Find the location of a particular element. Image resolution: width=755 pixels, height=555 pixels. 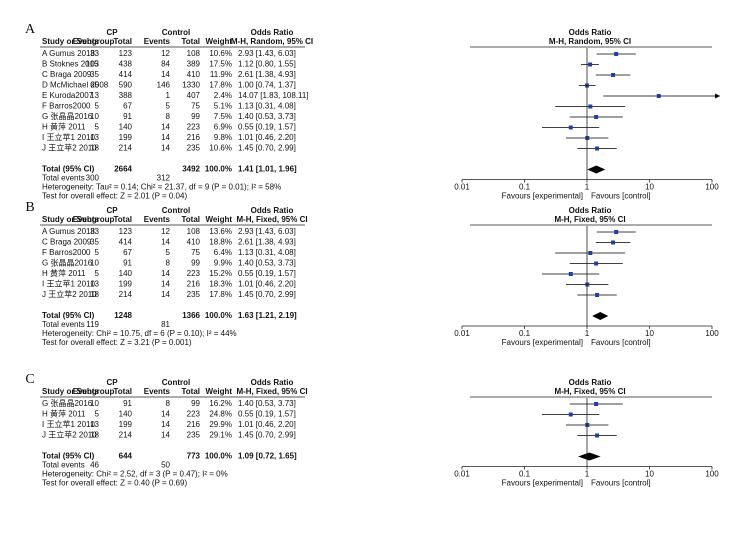

cell: 14.07 [1.83, 108.11] is located at coordinates (273, 95).